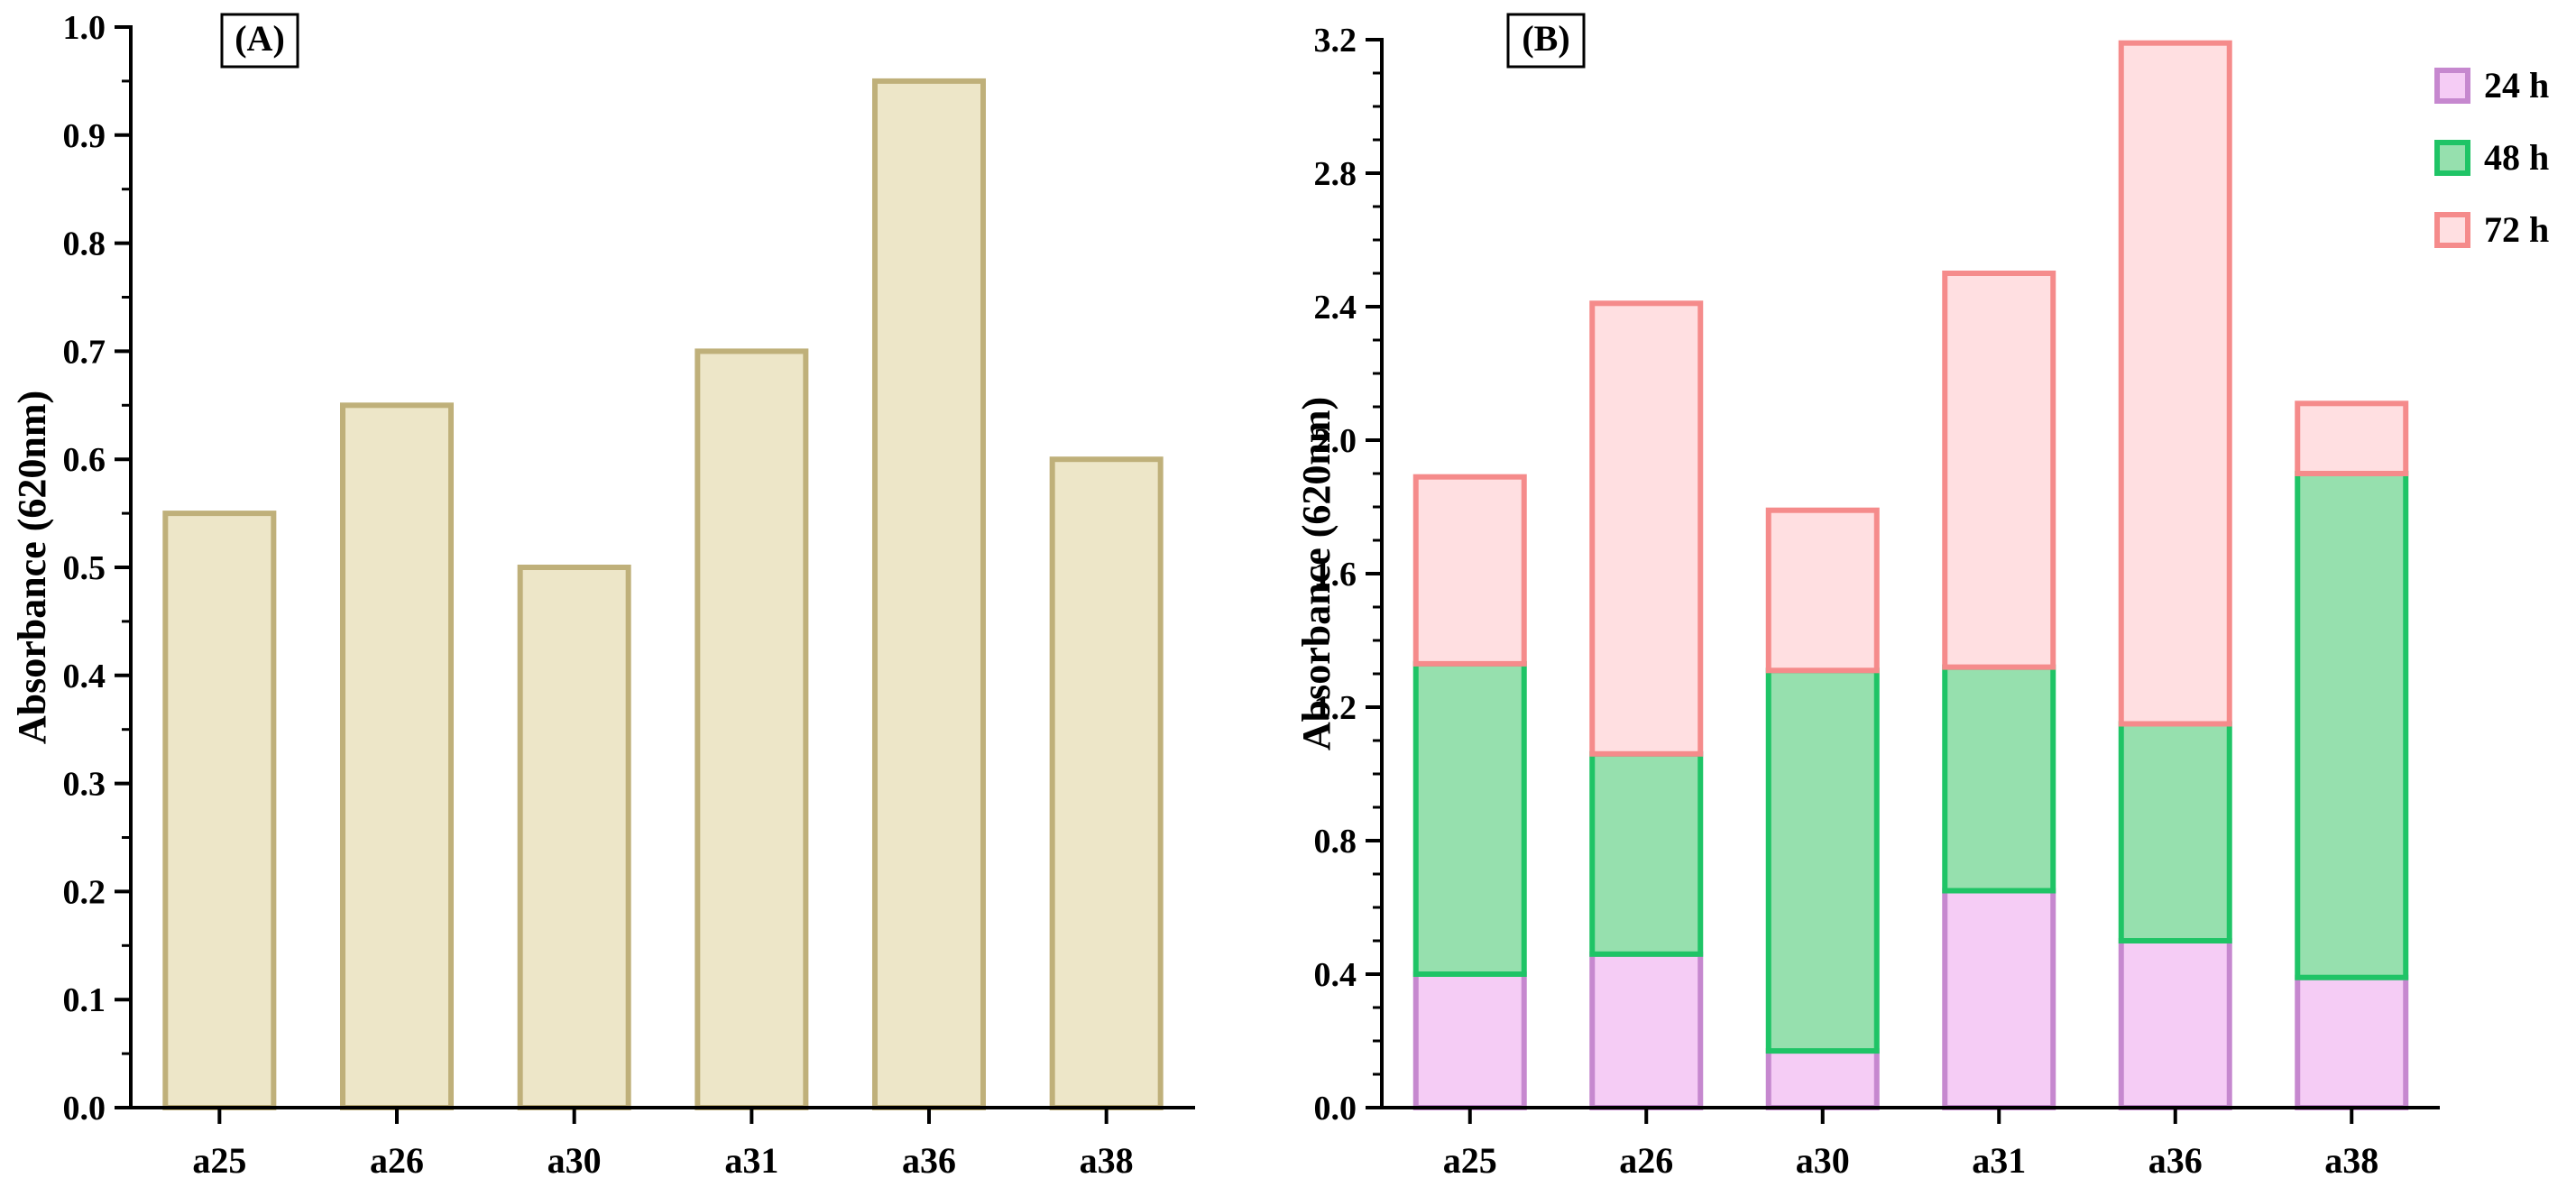 This screenshot has height=1178, width=2576. What do you see at coordinates (1999, 779) in the screenshot?
I see `bar-a31-48h` at bounding box center [1999, 779].